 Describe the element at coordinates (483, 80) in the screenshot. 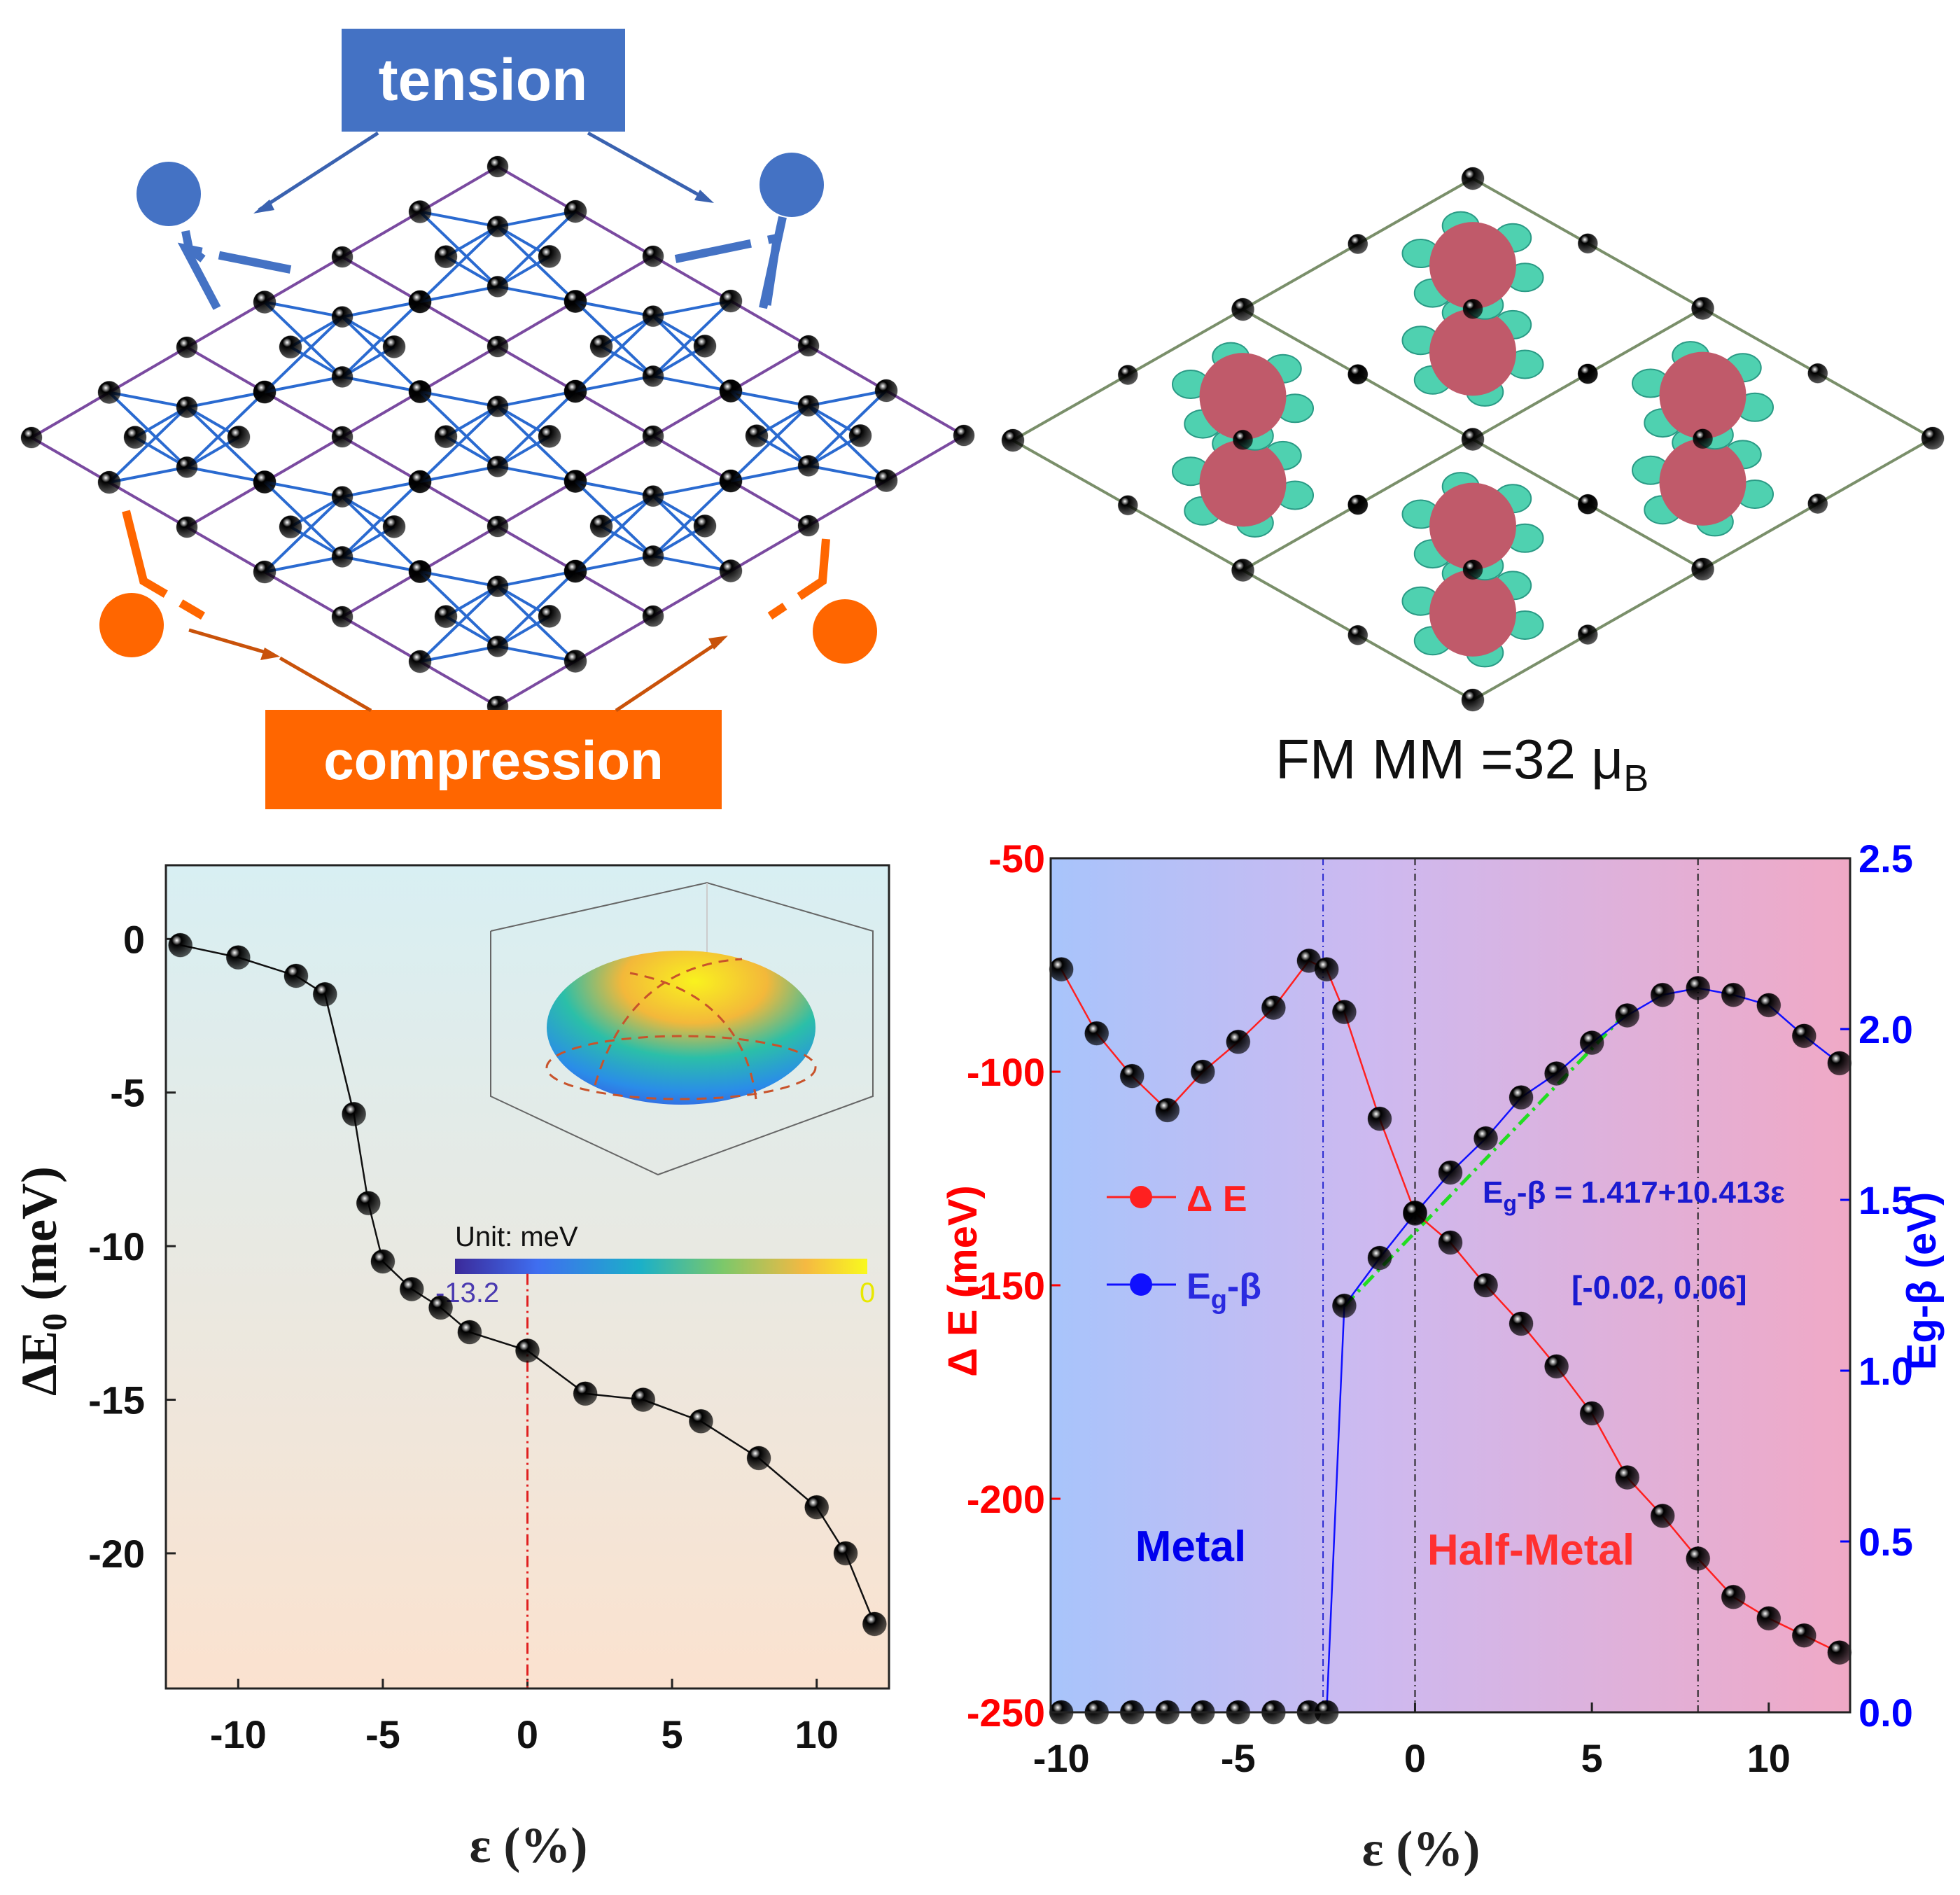

I see `tension-label: tension` at that location.